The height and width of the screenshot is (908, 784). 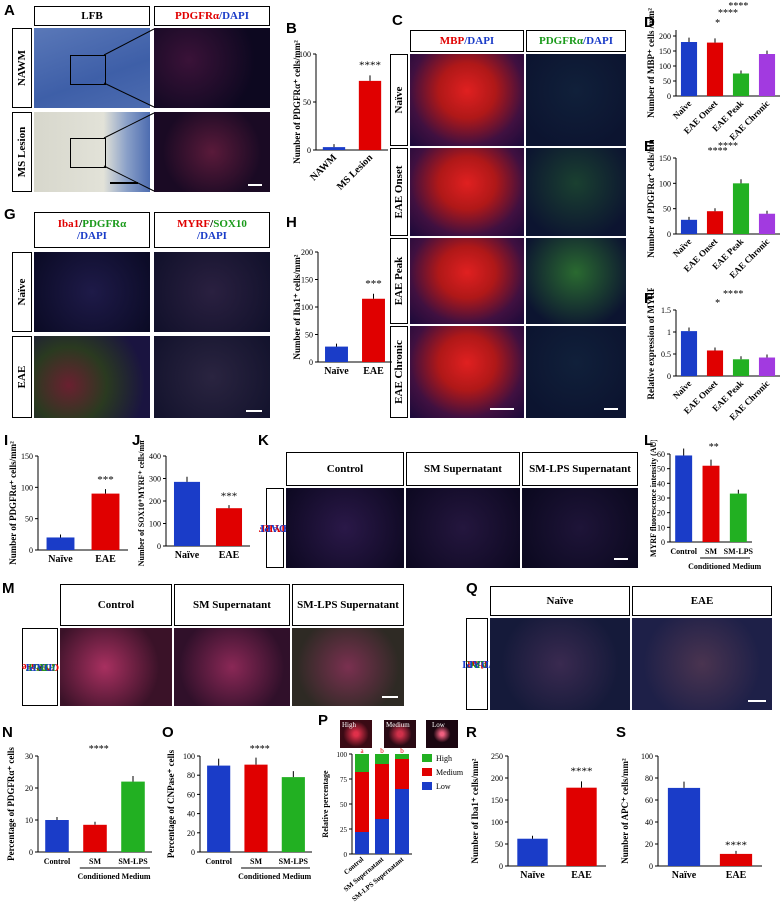 What do you see at coordinates (581, 875) in the screenshot?
I see `x-tick-label: EAE` at bounding box center [581, 875].